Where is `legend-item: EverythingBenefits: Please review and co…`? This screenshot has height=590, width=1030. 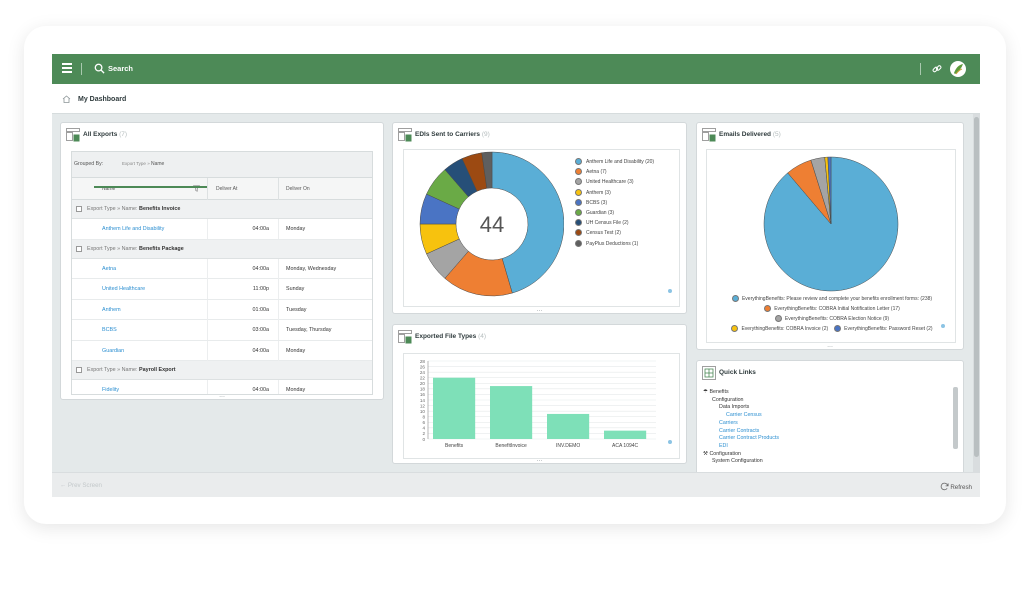 legend-item: EverythingBenefits: Please review and co… is located at coordinates (831, 298).